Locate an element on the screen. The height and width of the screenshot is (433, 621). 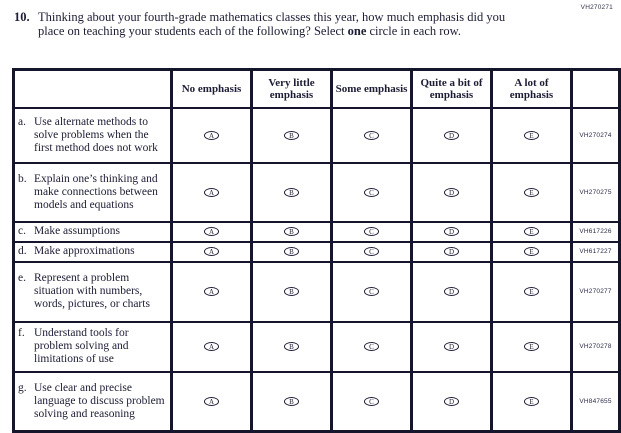
question-text-end: circle in each row. is located at coordinates (414, 30).